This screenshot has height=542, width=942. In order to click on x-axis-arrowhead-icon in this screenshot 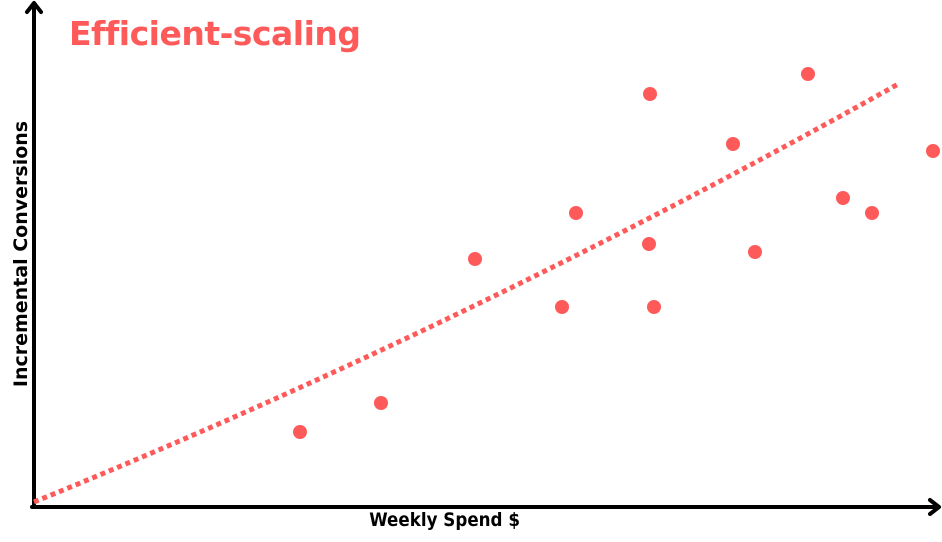, I will do `click(934, 507)`.